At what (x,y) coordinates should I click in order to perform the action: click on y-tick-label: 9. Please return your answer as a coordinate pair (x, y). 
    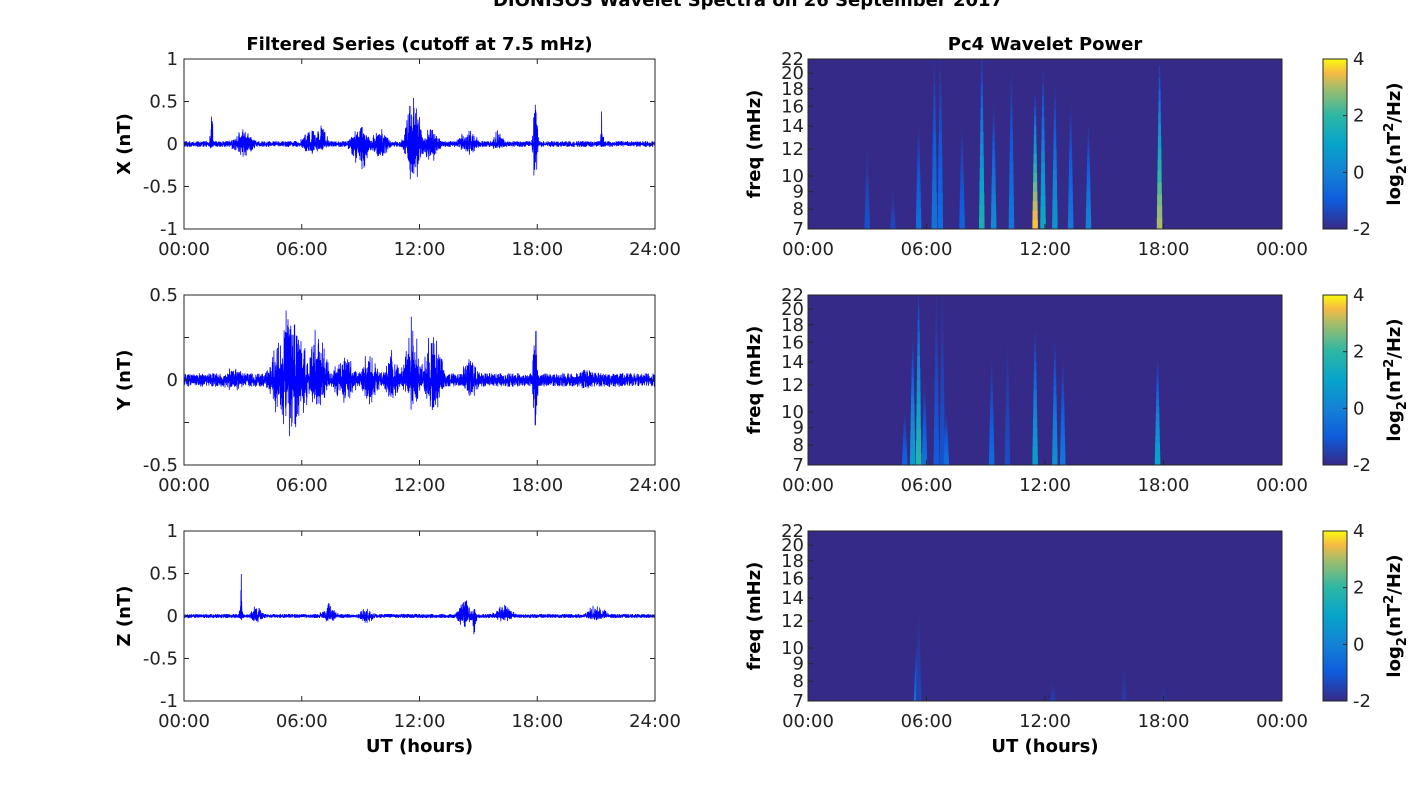
    Looking at the image, I should click on (798, 428).